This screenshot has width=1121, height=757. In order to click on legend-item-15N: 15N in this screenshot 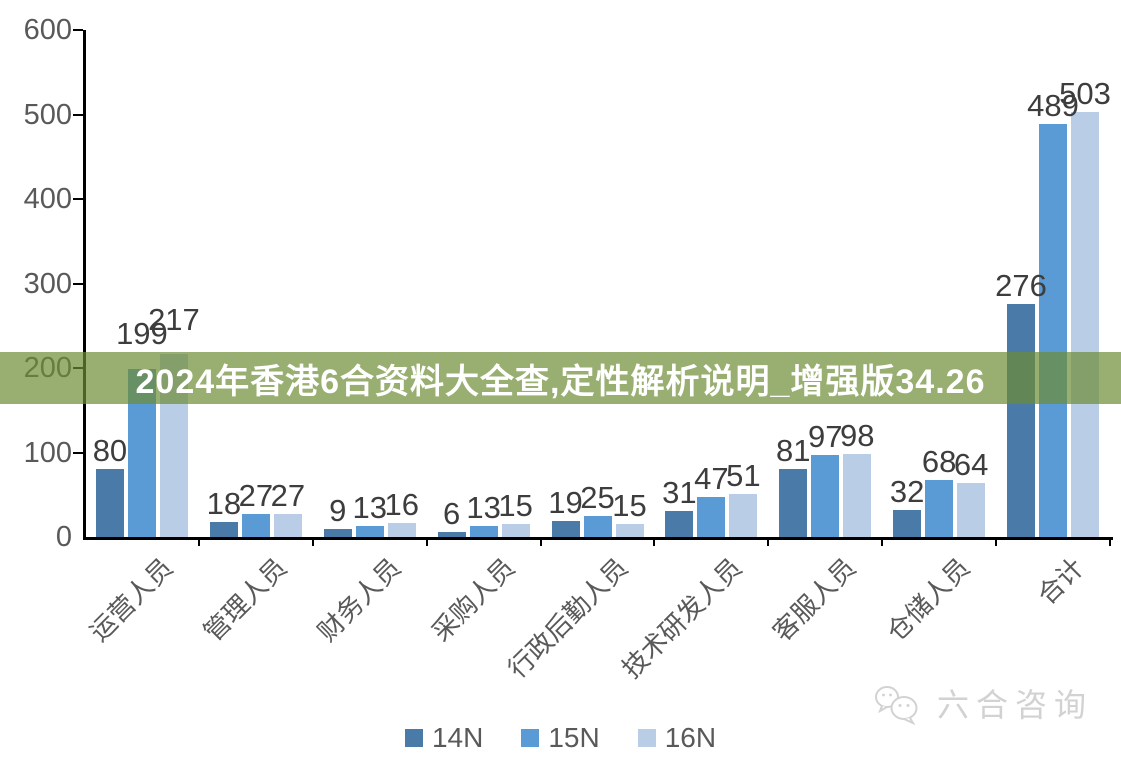, I will do `click(560, 737)`.